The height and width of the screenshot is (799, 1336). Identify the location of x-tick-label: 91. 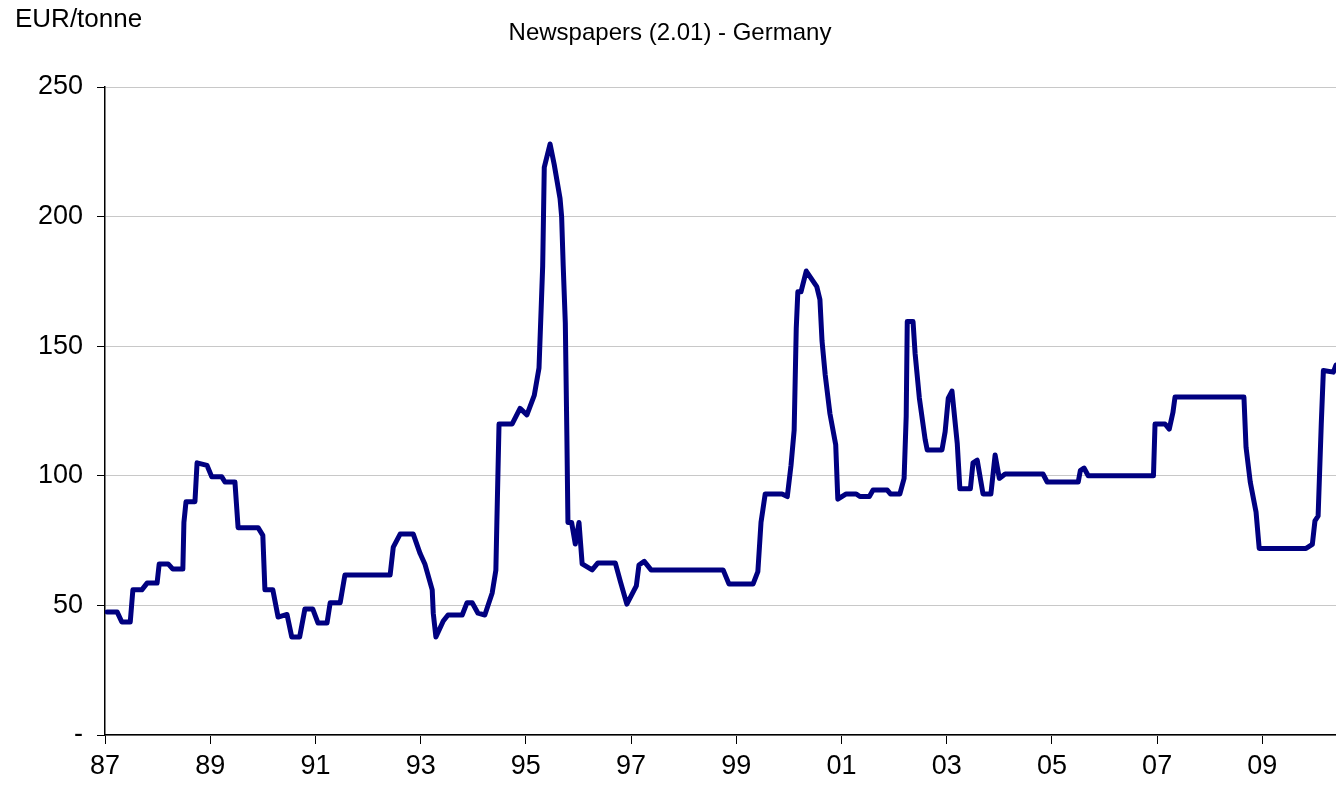
(315, 764).